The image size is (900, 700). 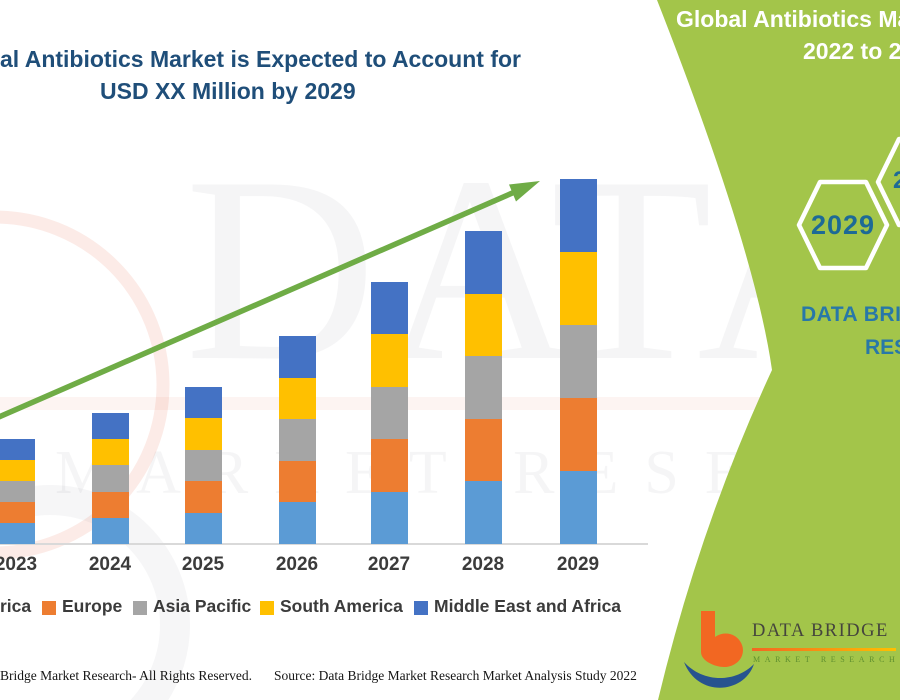 I want to click on panel-heading-line2: 2022 to 2, so click(x=851, y=51).